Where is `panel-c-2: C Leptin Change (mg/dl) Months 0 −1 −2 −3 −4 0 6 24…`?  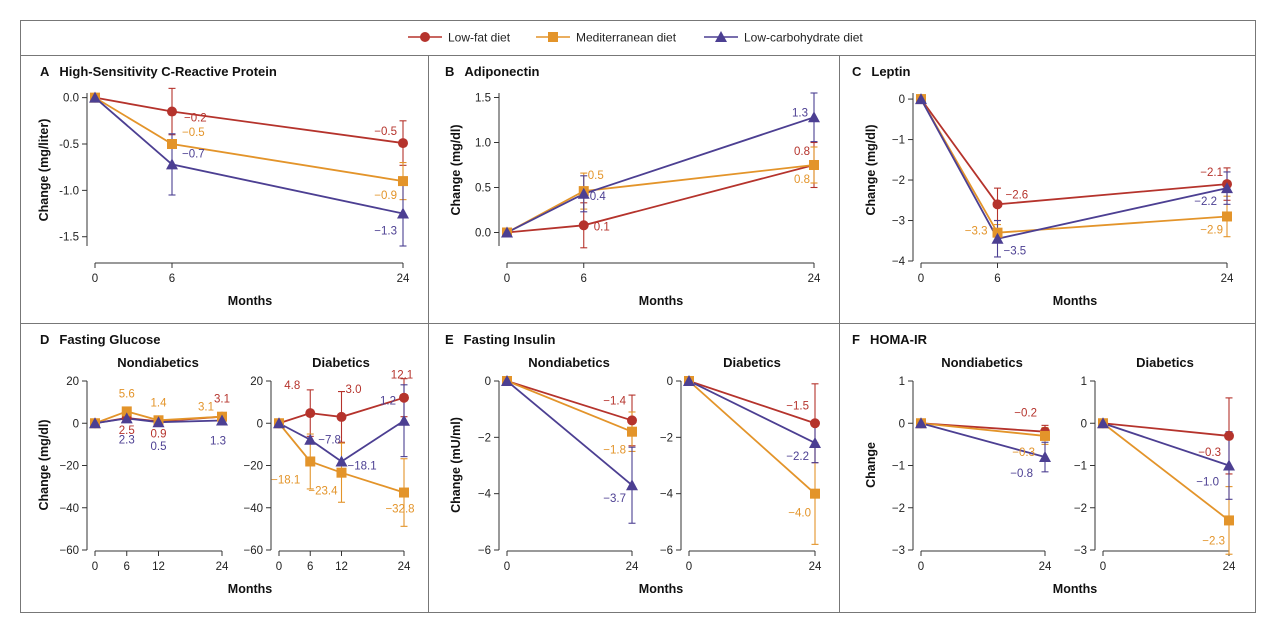
panel-c-2: C Leptin Change (mg/dl) Months 0 −1 −2 −3 −4 0 6 24… is located at coordinates (1043, 186).